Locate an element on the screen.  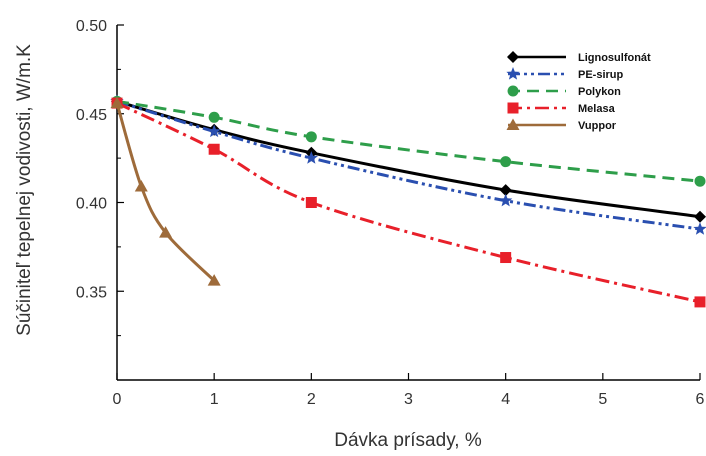
legend-label: Polykon is located at coordinates (599, 92).